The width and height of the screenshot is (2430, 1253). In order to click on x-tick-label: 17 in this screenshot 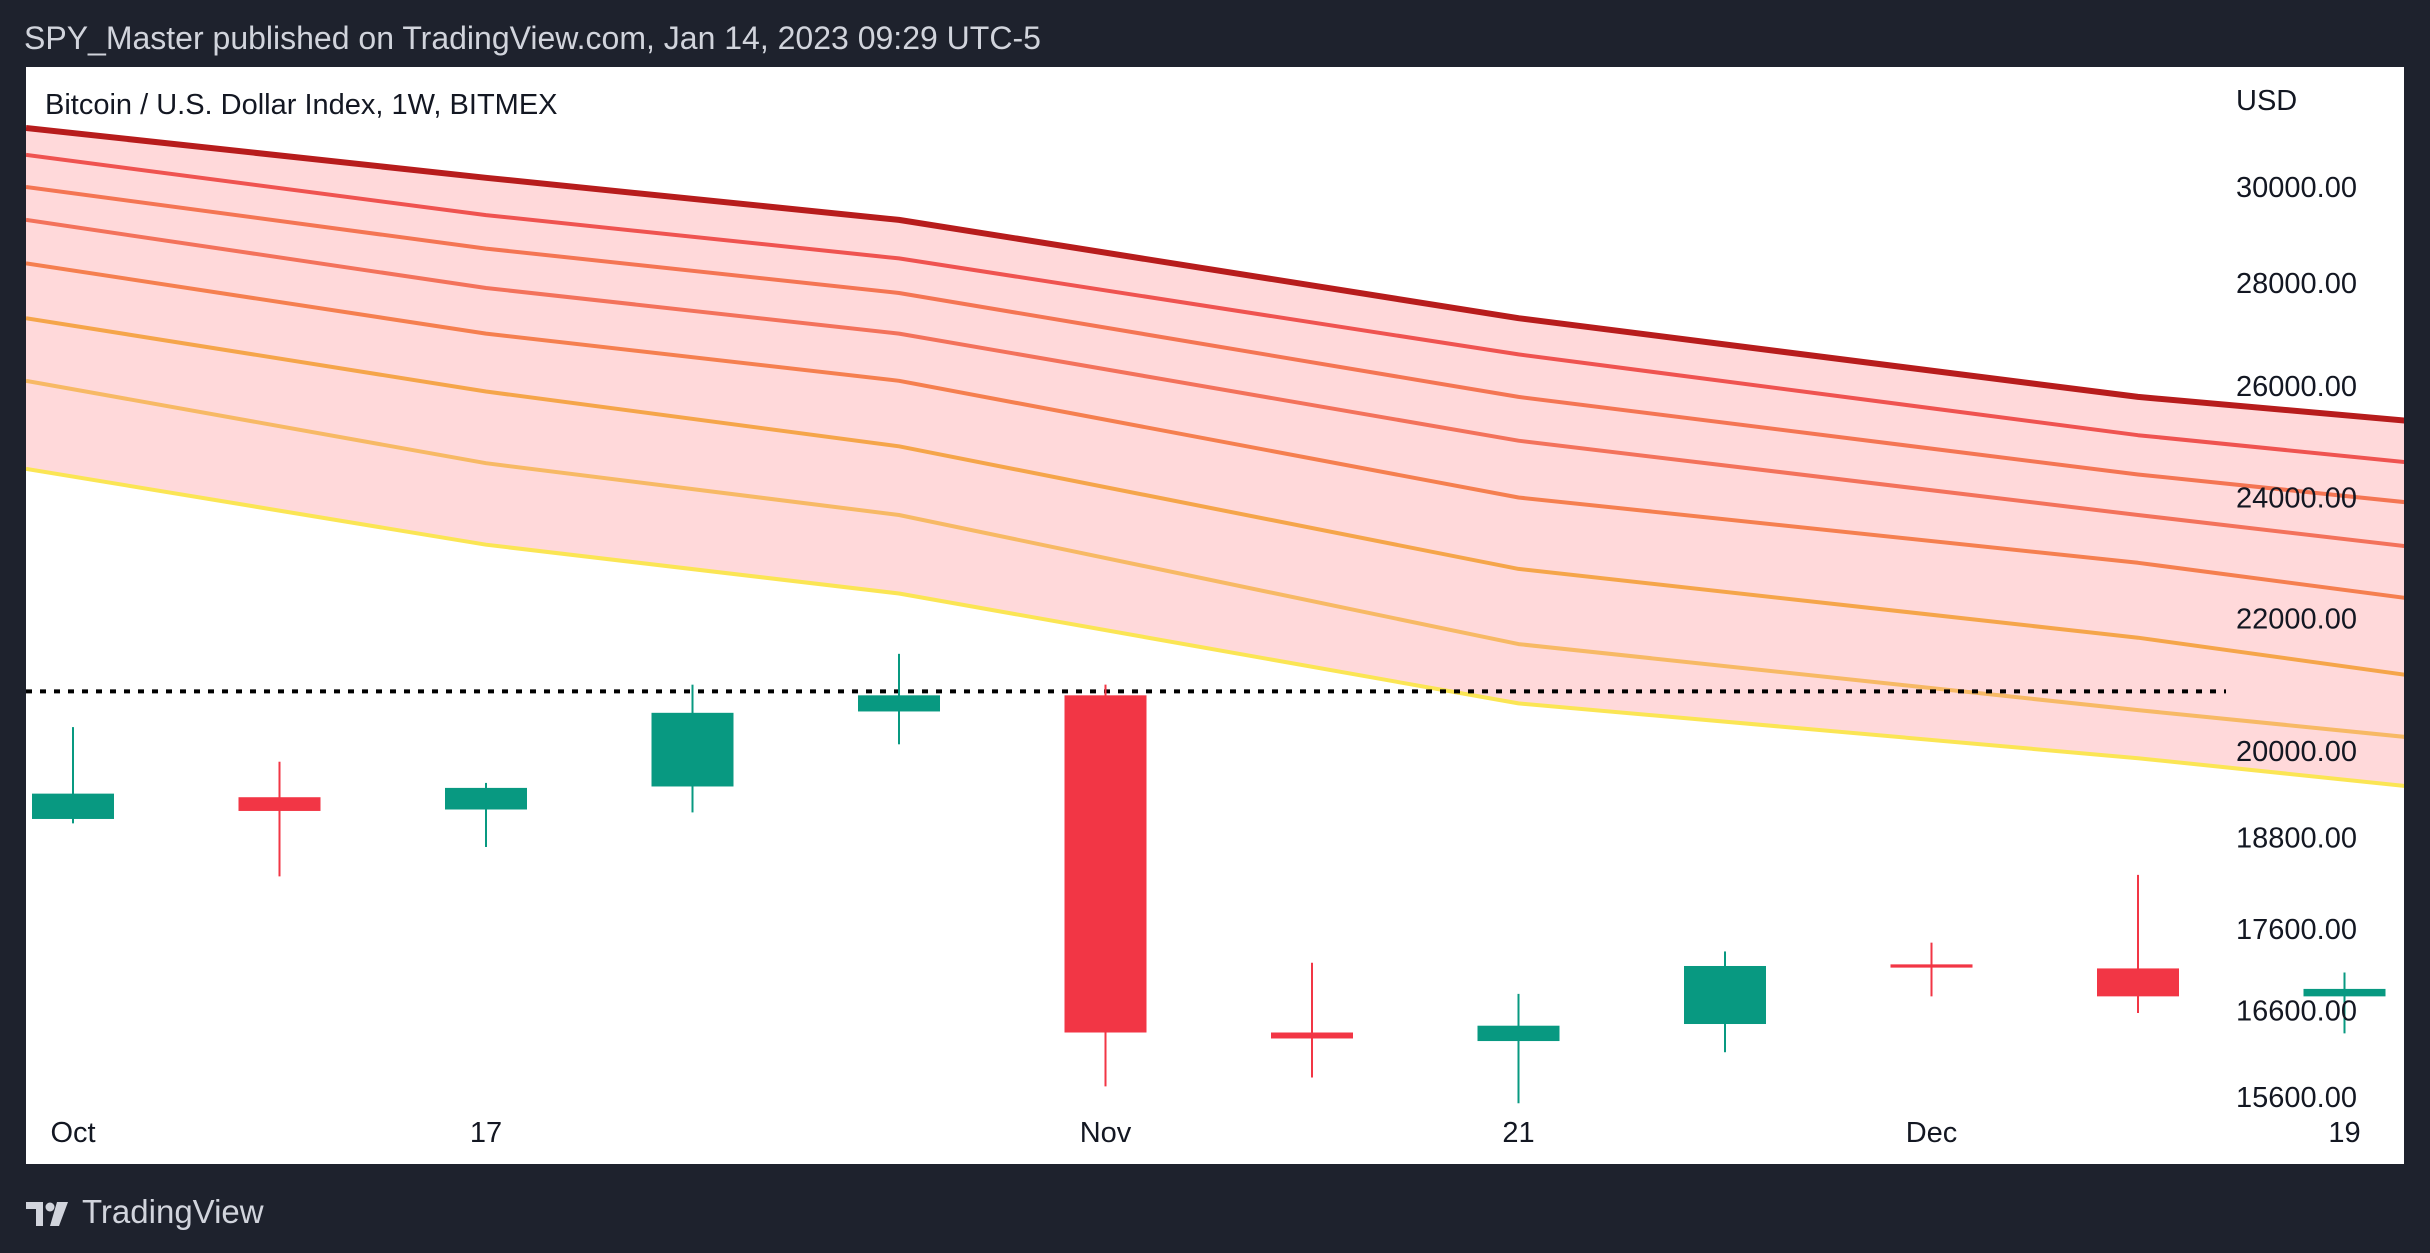, I will do `click(486, 1133)`.